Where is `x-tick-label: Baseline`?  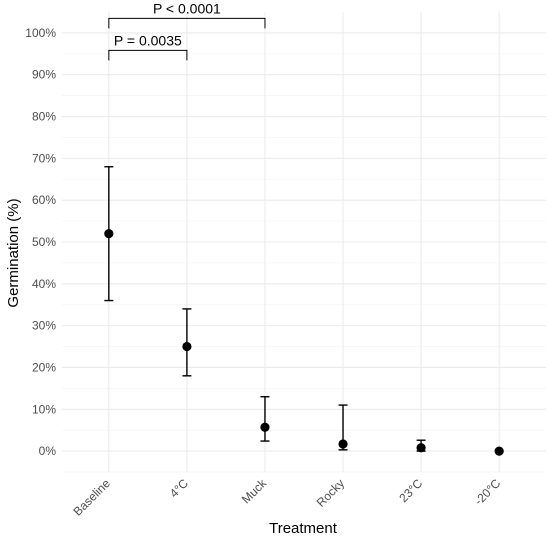 x-tick-label: Baseline is located at coordinates (92, 497).